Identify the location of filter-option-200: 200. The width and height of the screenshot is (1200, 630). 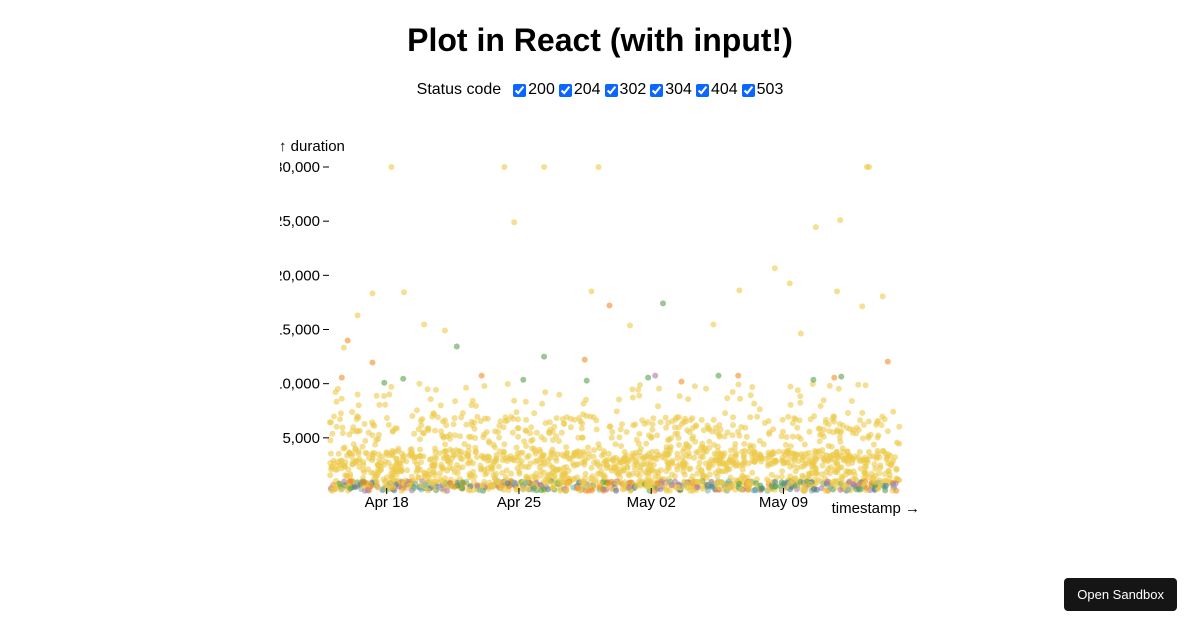
(534, 90).